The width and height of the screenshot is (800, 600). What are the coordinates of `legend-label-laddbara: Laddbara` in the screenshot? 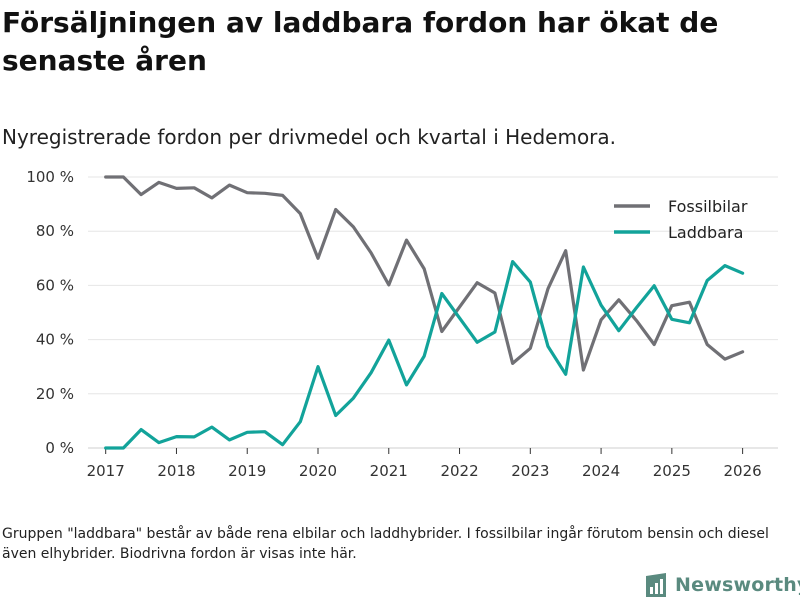 It's located at (705, 232).